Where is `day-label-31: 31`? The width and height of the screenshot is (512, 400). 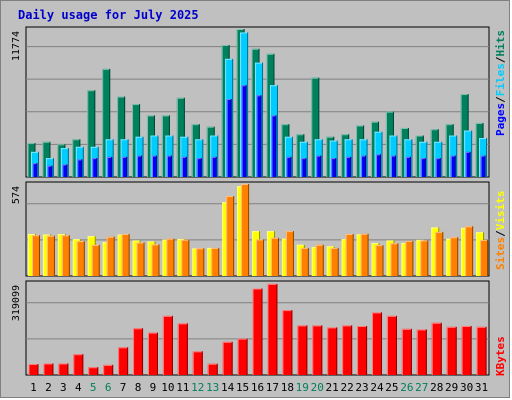 day-label-31: 31 is located at coordinates (481, 387).